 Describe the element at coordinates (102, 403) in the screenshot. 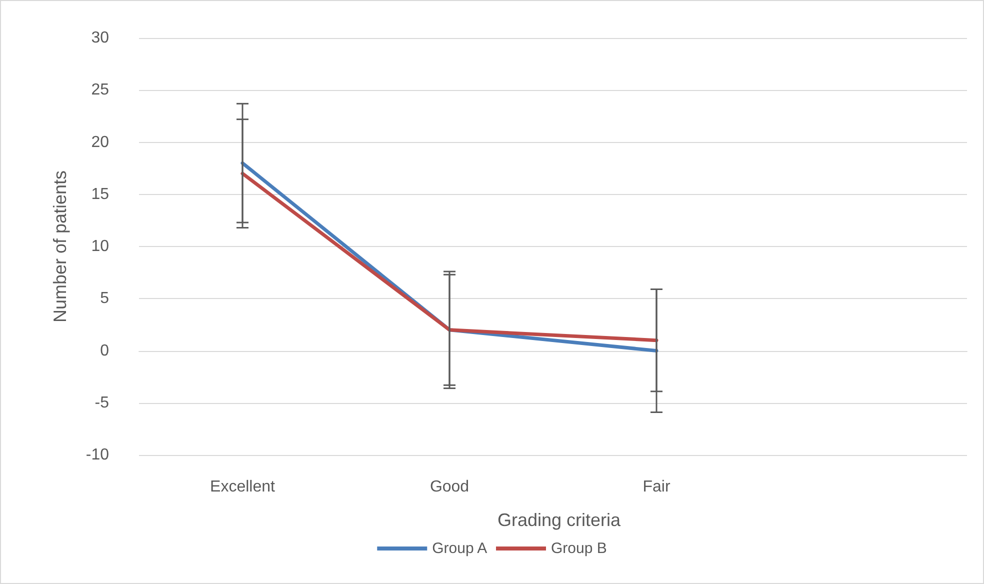

I see `y-tick-label: -5` at that location.